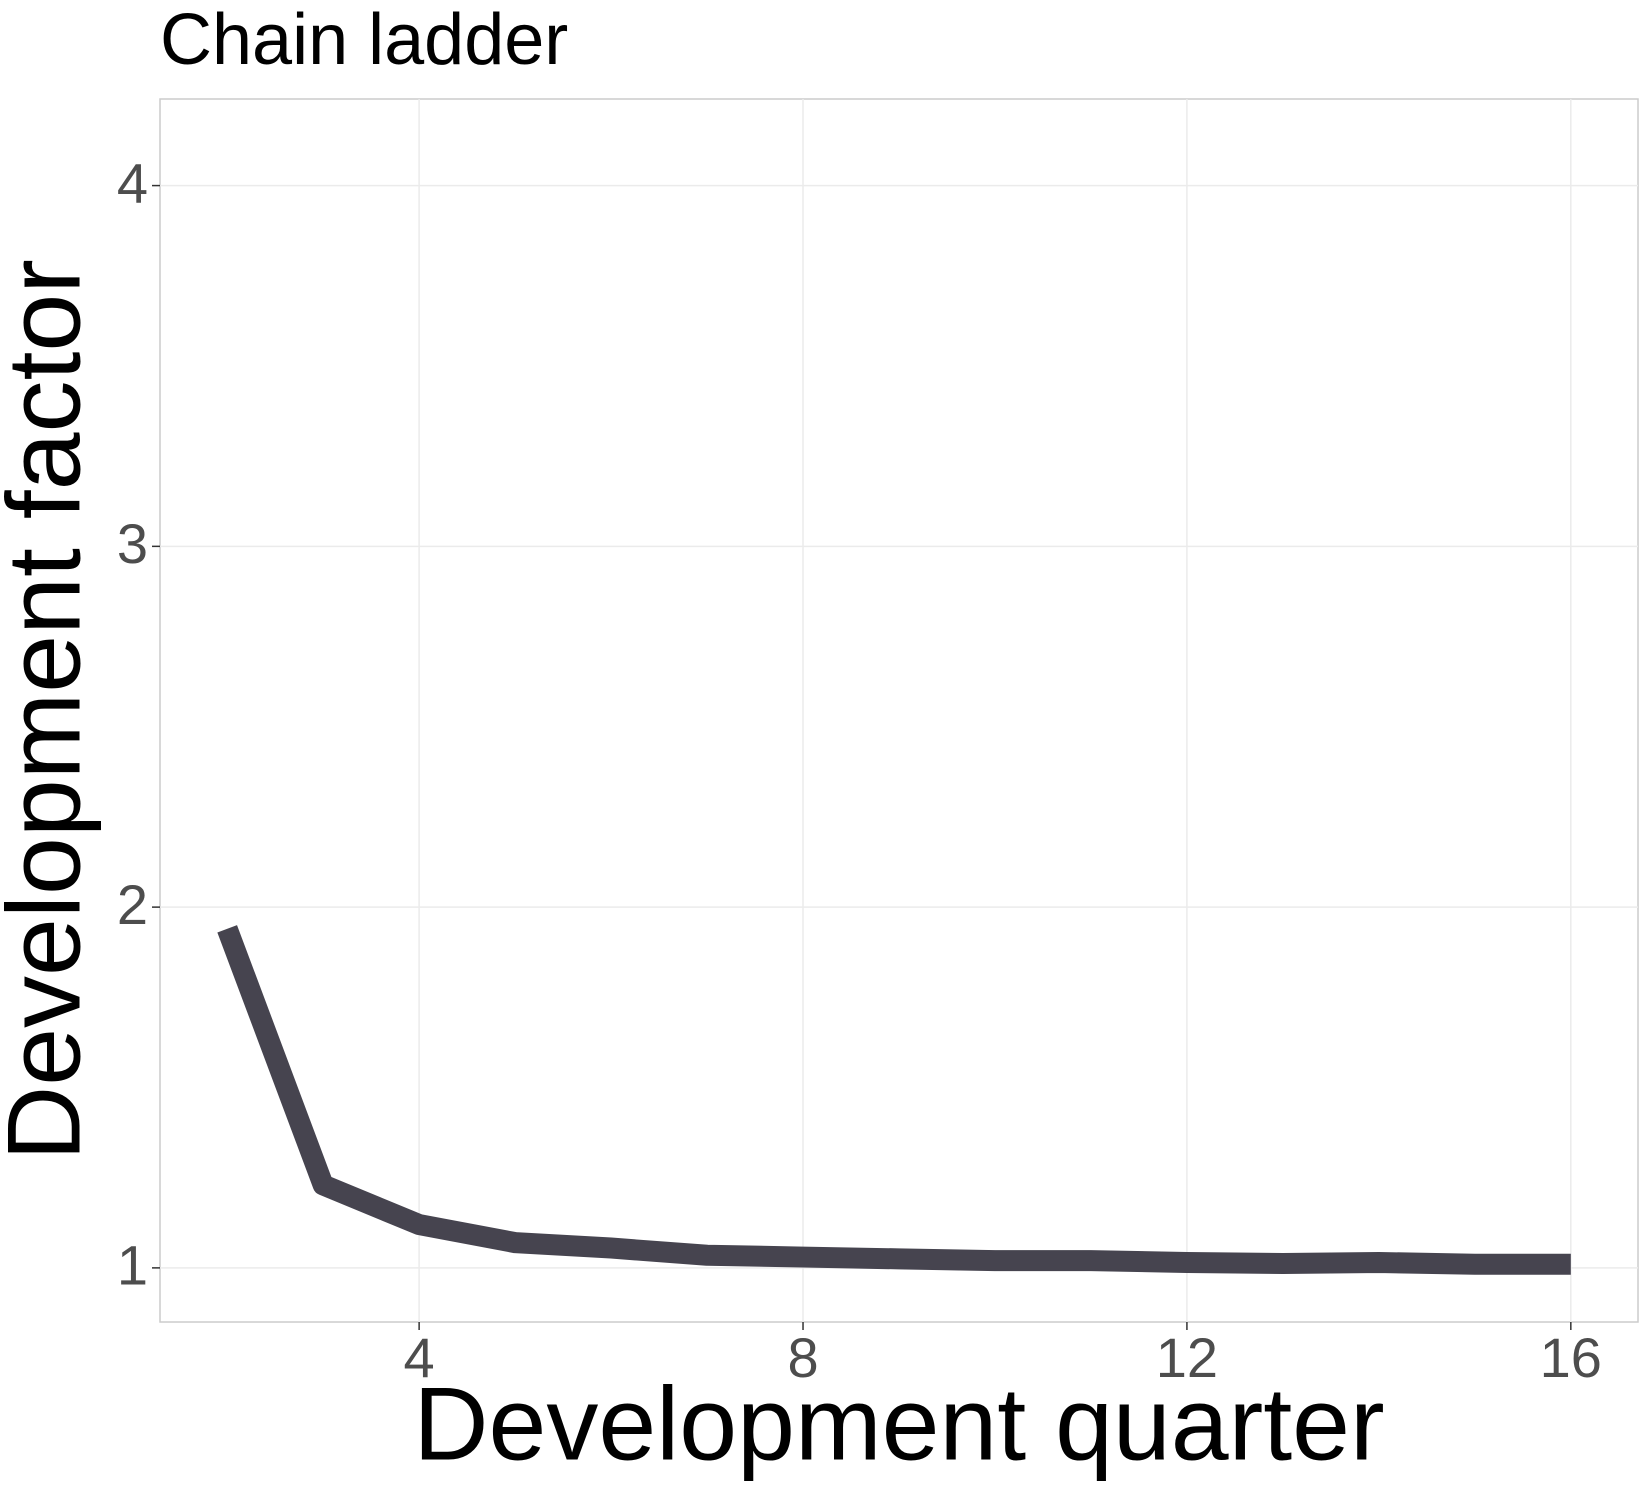 Image resolution: width=1650 pixels, height=1500 pixels. Describe the element at coordinates (1571, 1357) in the screenshot. I see `x-tick-label: 16` at that location.